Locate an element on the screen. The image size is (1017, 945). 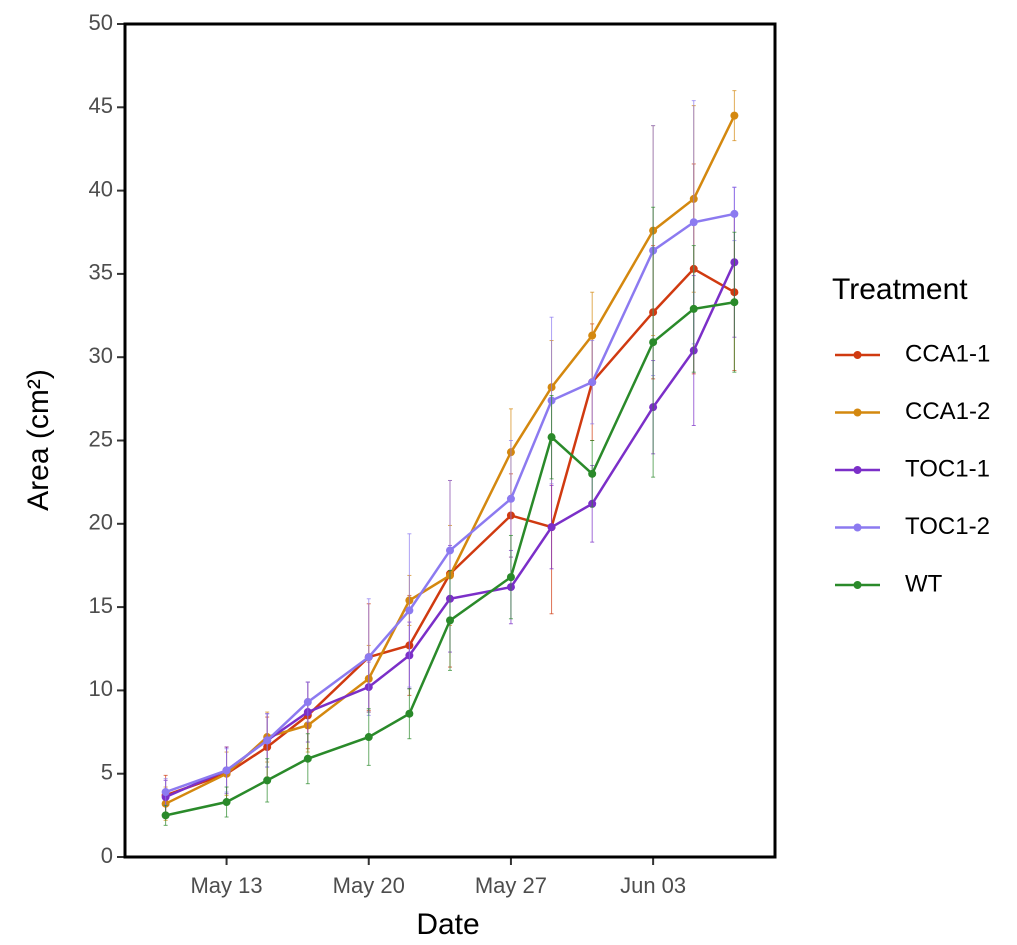
y-tick-label: 30 is located at coordinates (101, 355).